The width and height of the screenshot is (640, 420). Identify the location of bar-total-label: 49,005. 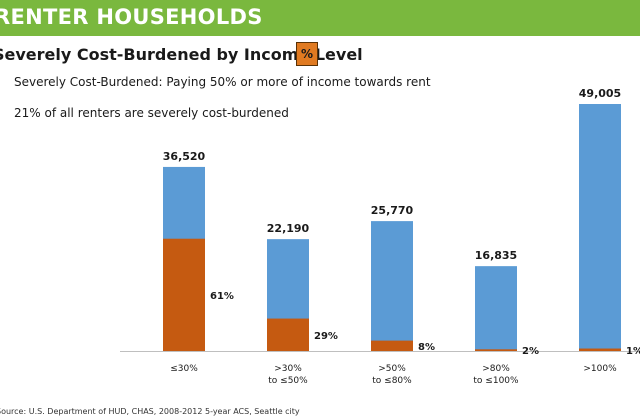
(600, 93).